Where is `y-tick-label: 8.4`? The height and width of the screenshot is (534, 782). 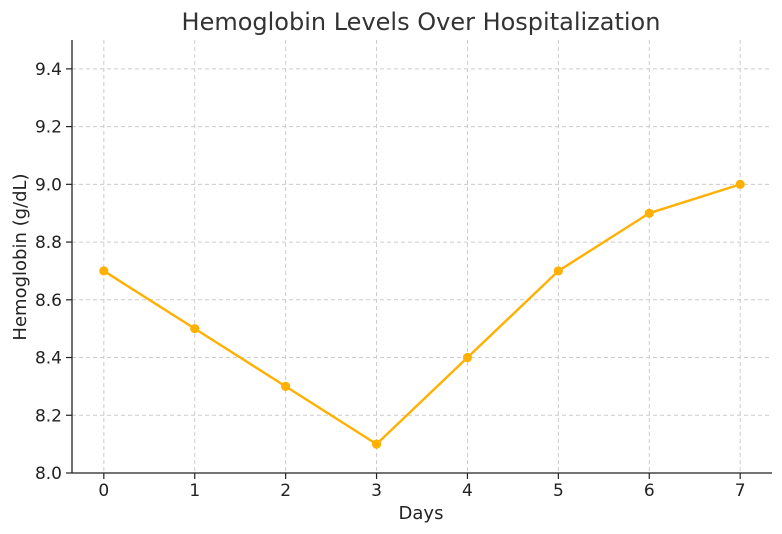 y-tick-label: 8.4 is located at coordinates (48, 359).